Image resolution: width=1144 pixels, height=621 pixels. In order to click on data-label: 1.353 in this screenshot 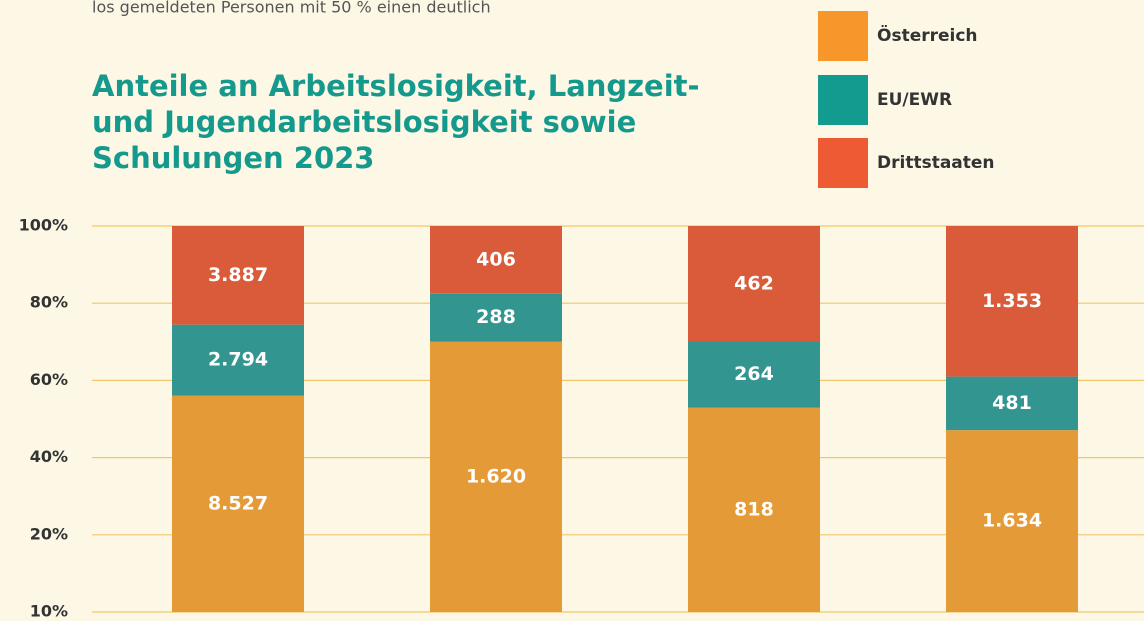, I will do `click(1012, 301)`.